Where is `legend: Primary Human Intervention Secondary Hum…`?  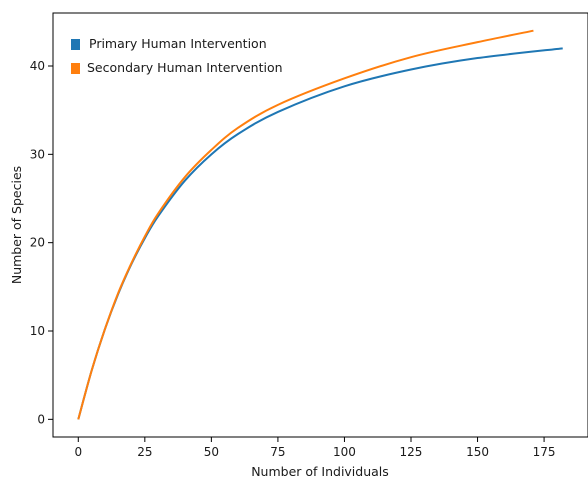
legend: Primary Human Intervention Secondary Hum… is located at coordinates (177, 55).